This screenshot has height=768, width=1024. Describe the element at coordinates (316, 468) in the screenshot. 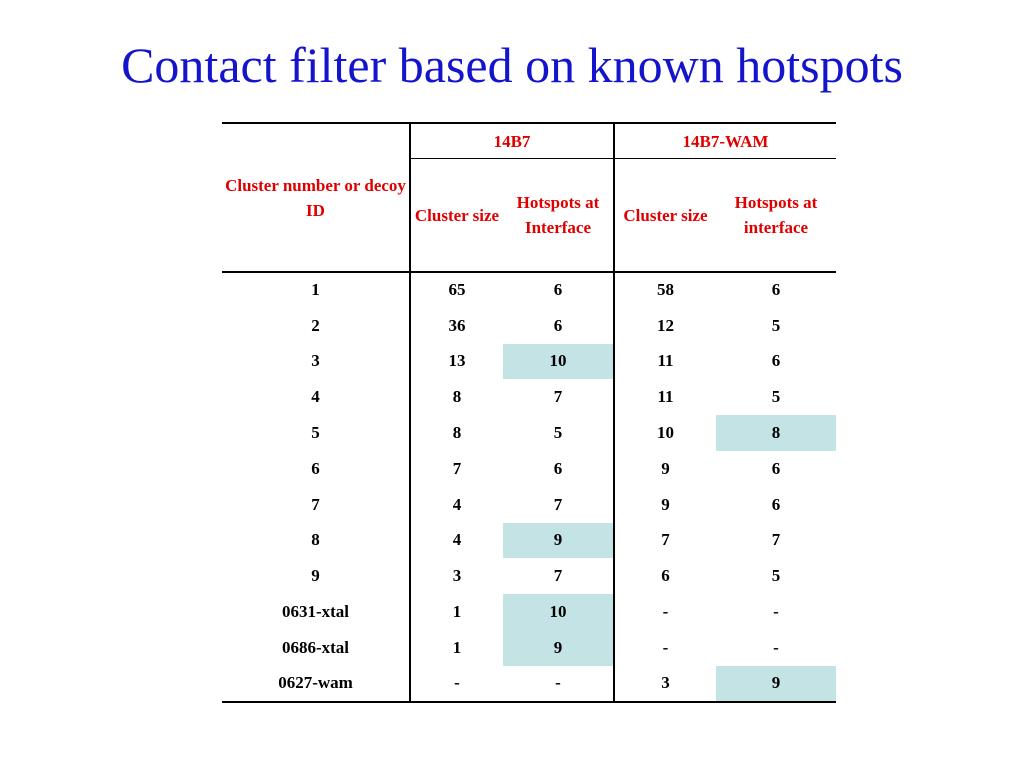

I see `row-id-cell: 6` at that location.